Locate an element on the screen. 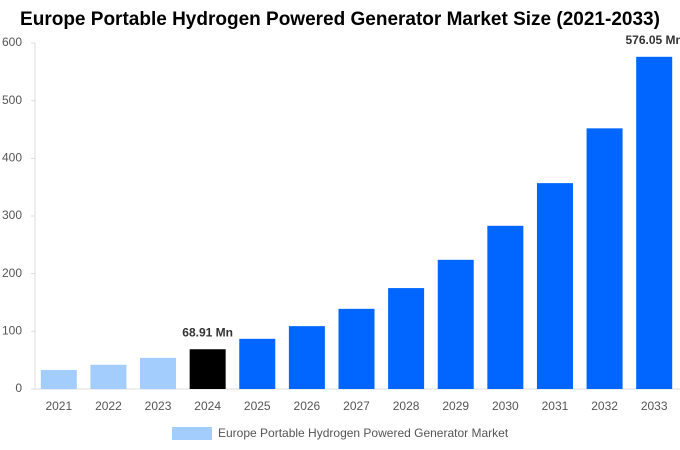 The width and height of the screenshot is (680, 450). x-tick-label: 2021 is located at coordinates (58, 406).